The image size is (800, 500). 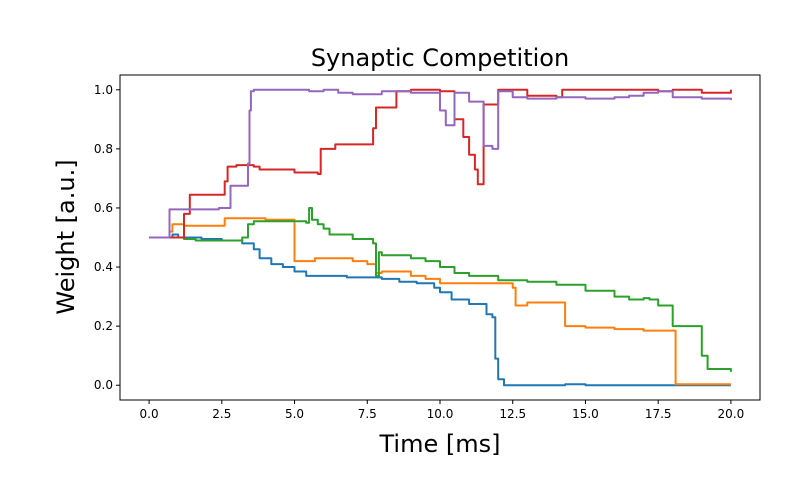 What do you see at coordinates (367, 414) in the screenshot?
I see `x-tick-label: 7.5` at bounding box center [367, 414].